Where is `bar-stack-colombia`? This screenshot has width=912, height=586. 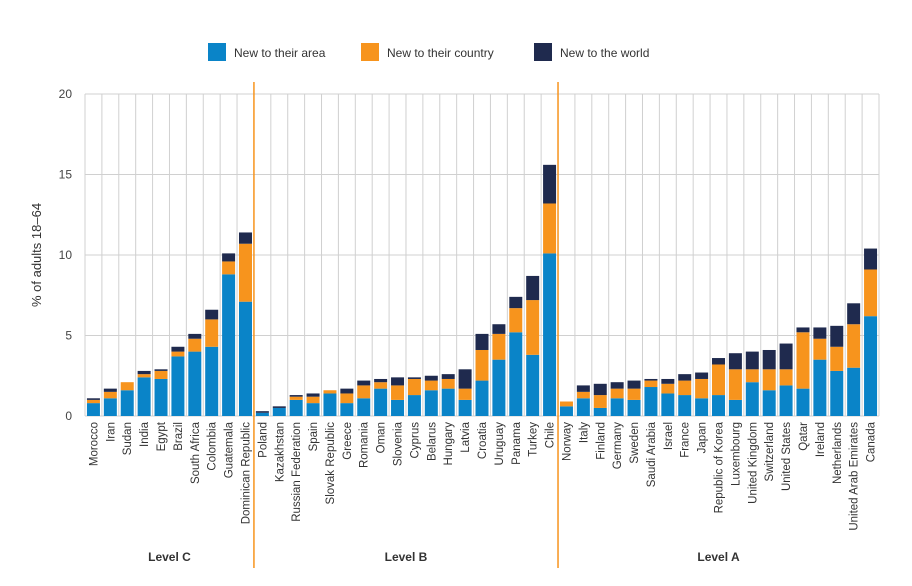
bar-stack-colombia is located at coordinates (212, 362).